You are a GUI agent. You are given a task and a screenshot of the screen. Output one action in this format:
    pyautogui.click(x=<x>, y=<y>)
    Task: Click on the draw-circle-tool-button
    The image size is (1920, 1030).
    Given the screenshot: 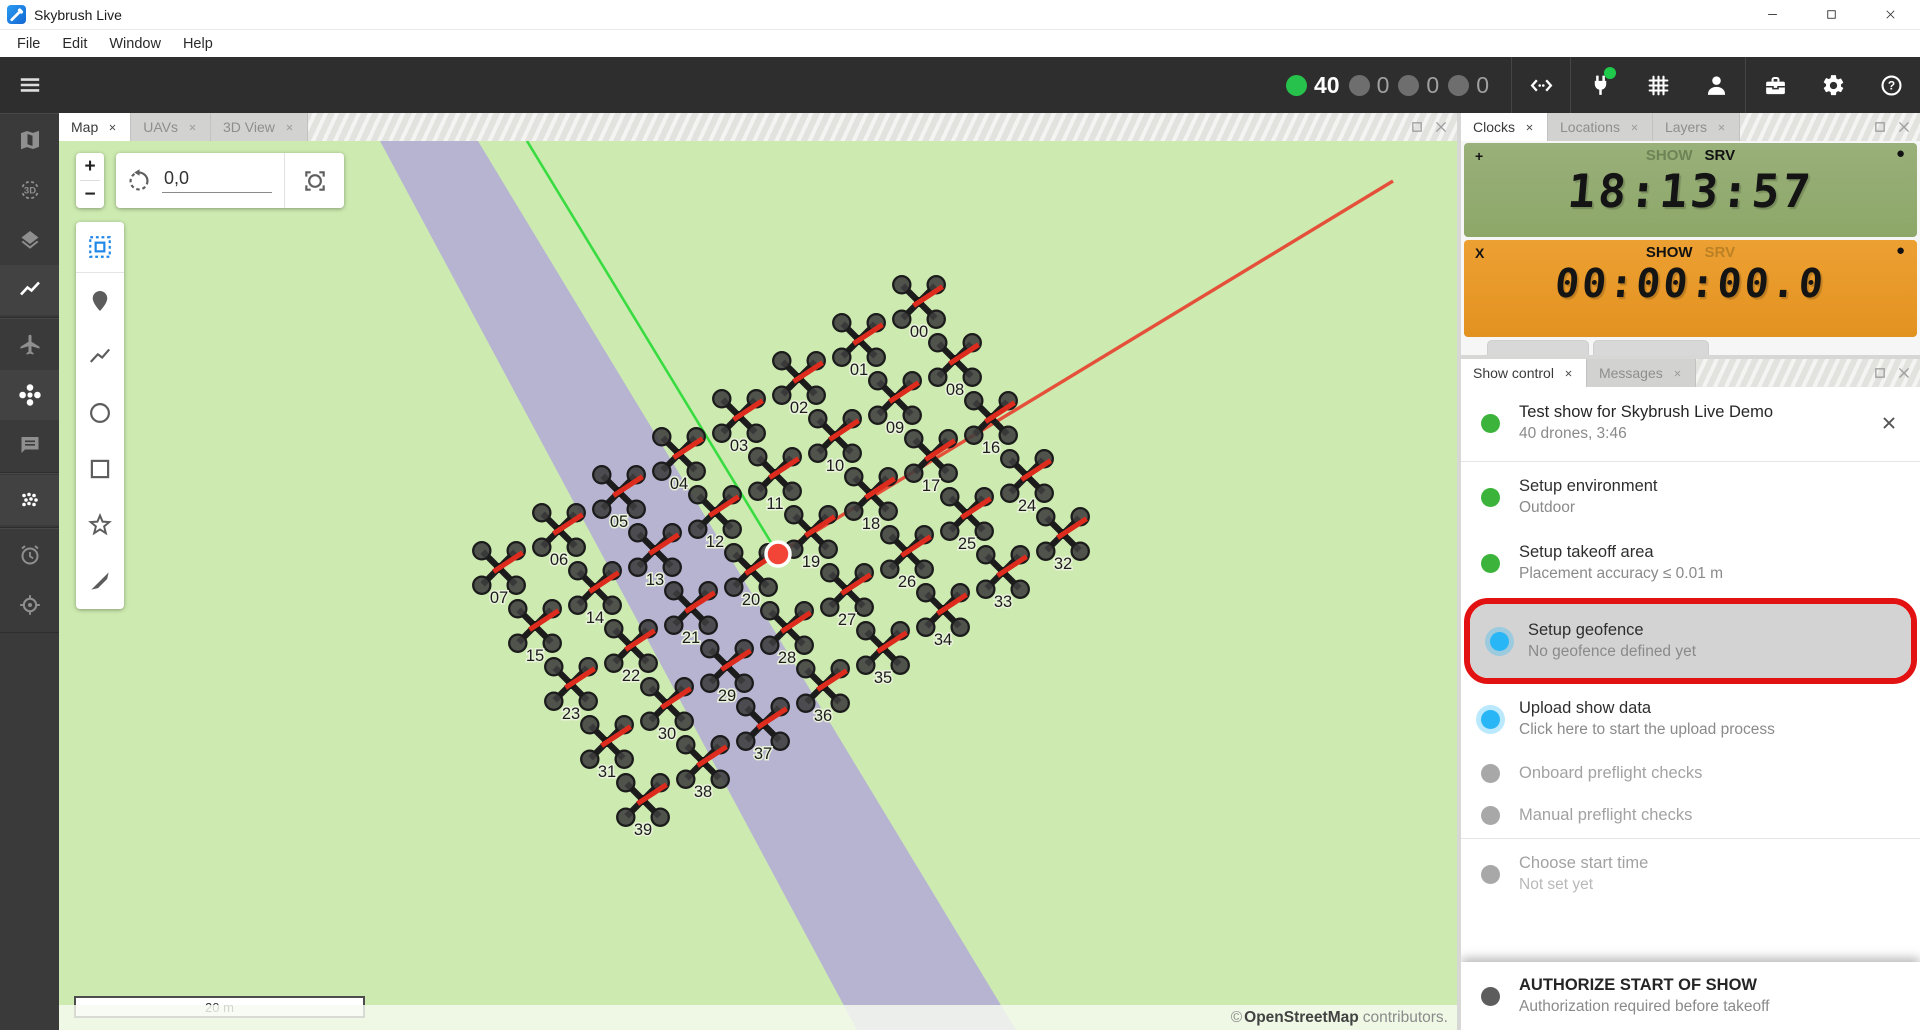 What is the action you would take?
    pyautogui.click(x=100, y=413)
    